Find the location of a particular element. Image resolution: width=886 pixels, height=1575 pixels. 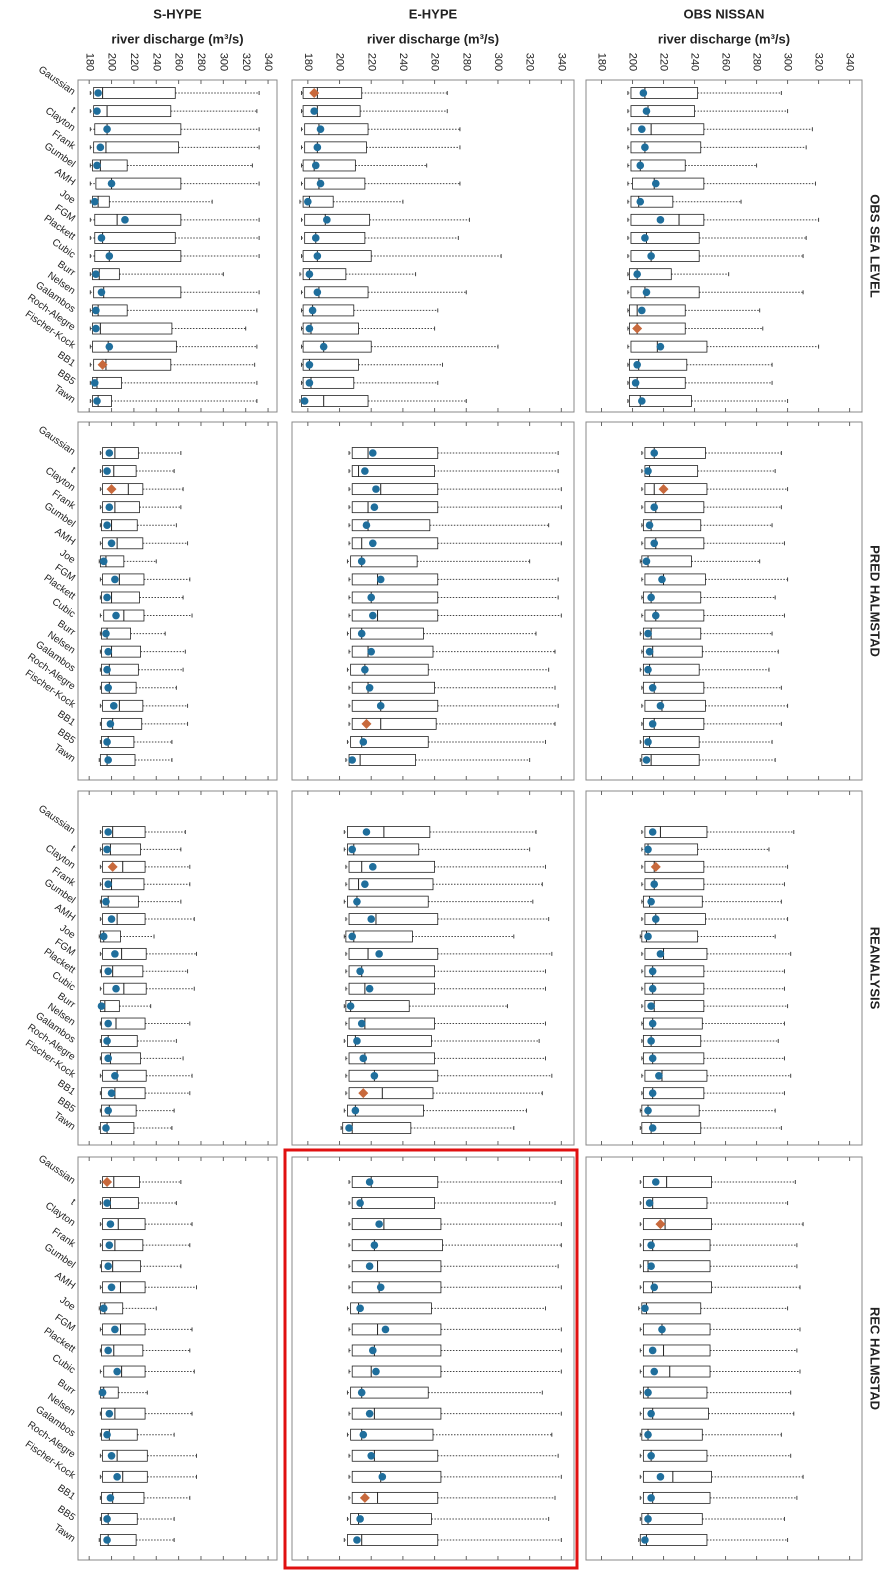

x-tick-label: 340 is located at coordinates (561, 62).